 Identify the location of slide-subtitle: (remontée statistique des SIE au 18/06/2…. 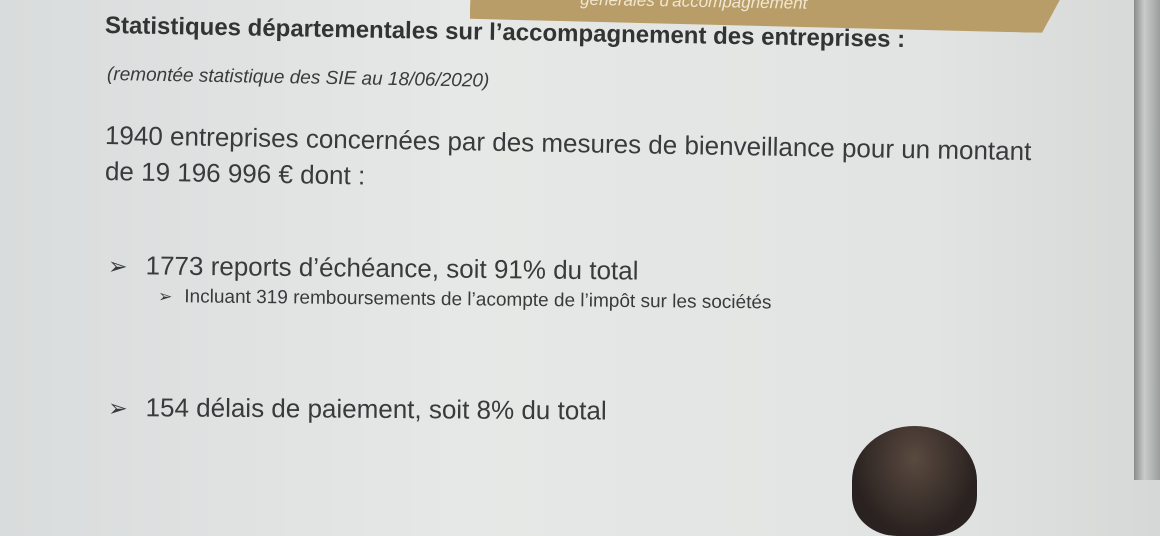
(298, 78).